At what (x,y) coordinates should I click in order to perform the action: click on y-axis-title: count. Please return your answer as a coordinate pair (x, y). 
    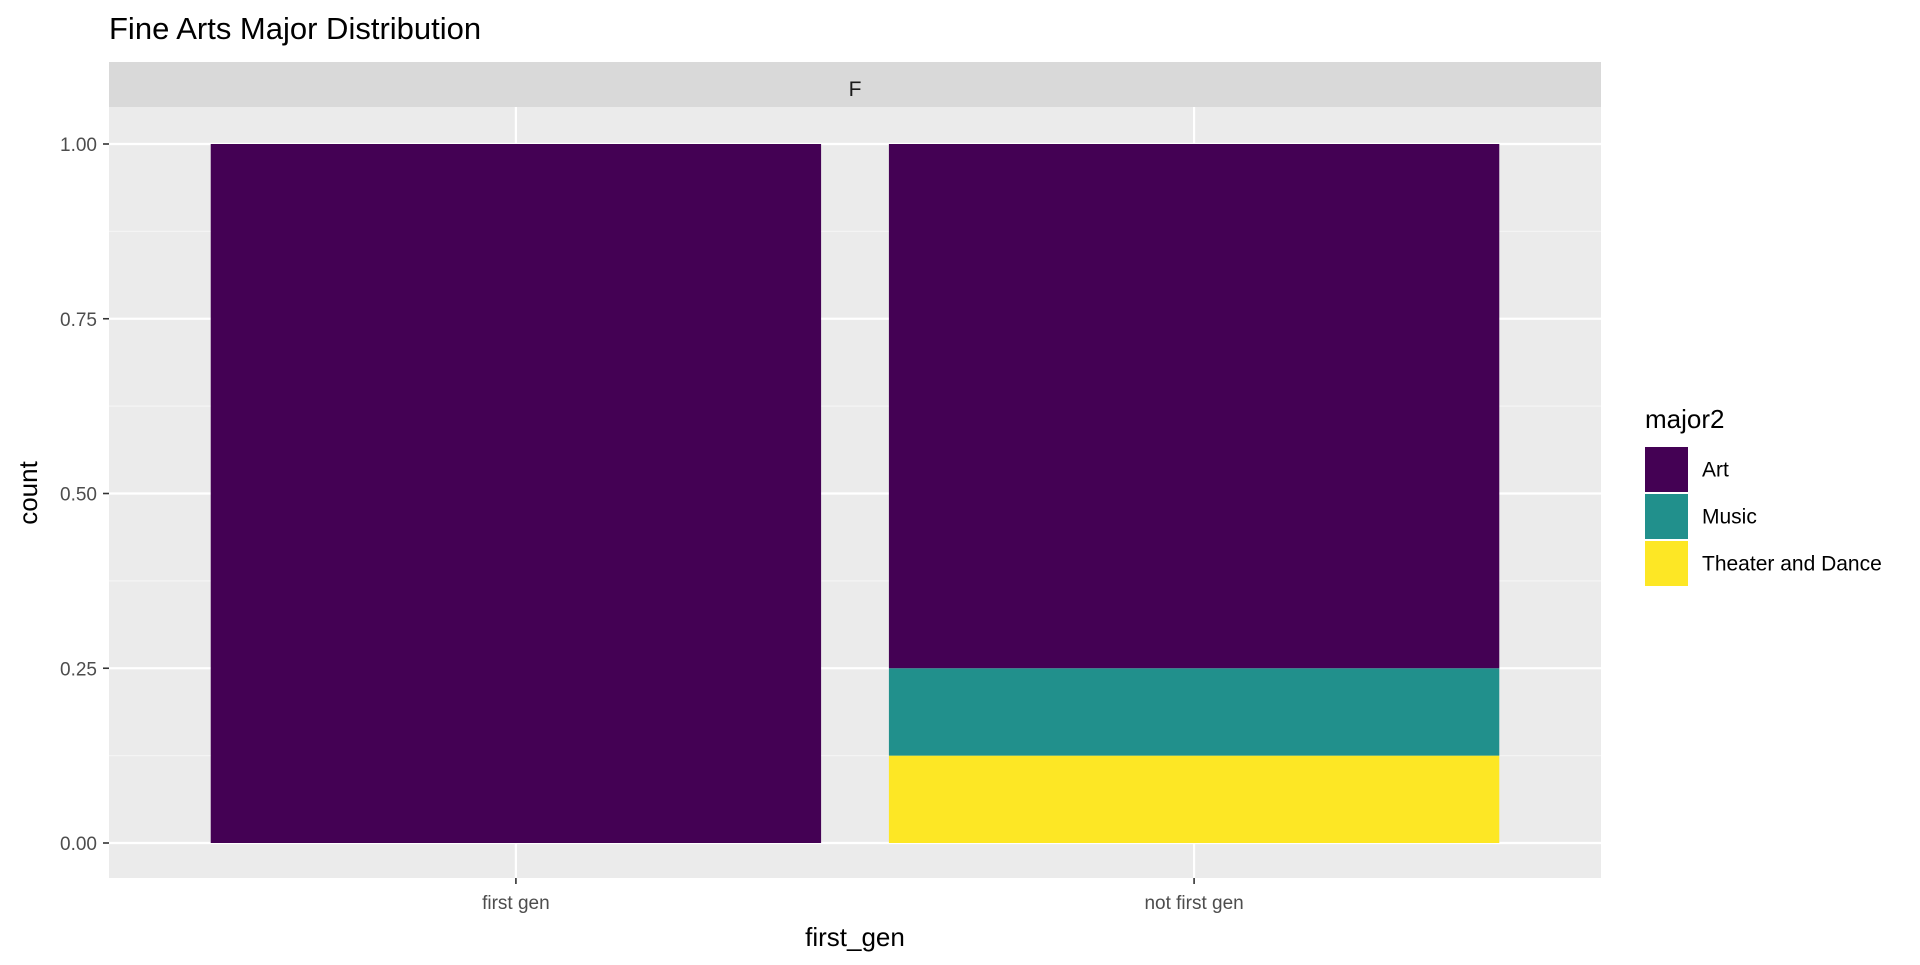
    Looking at the image, I should click on (28, 492).